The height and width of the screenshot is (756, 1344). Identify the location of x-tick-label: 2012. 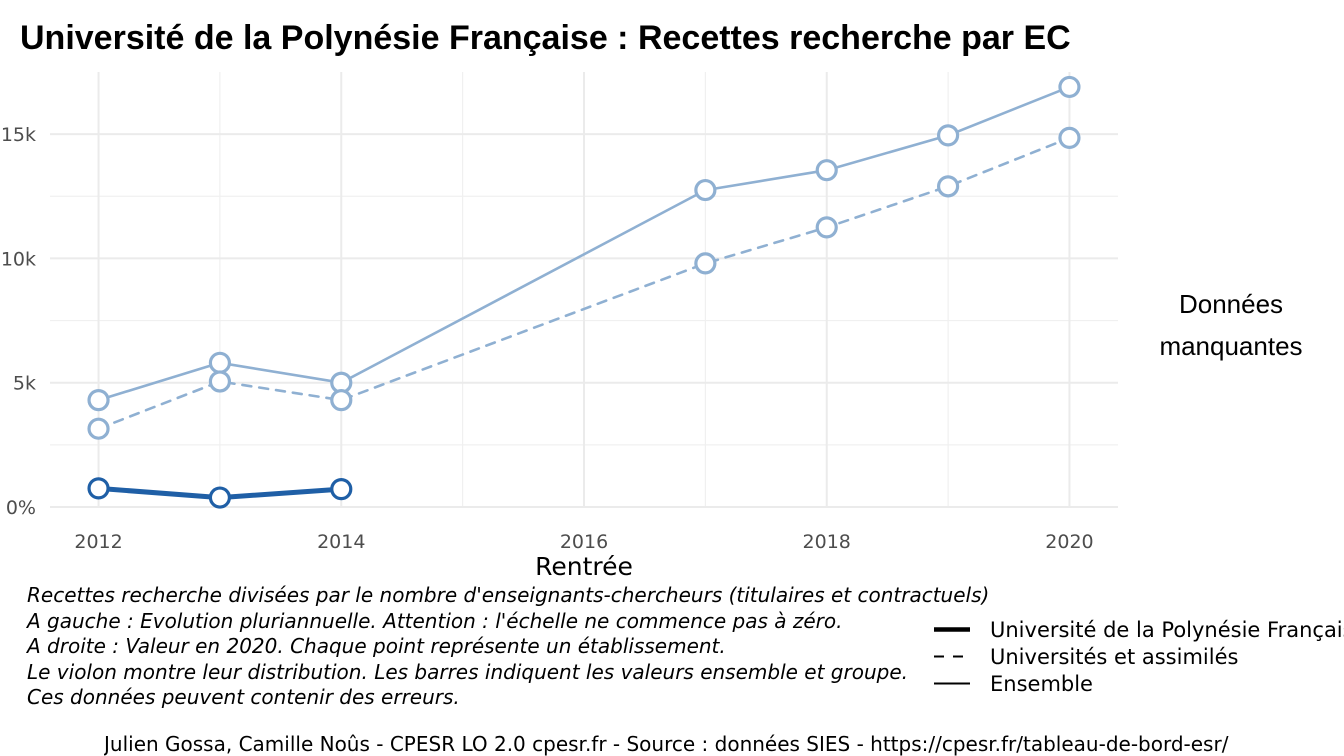
(98, 542).